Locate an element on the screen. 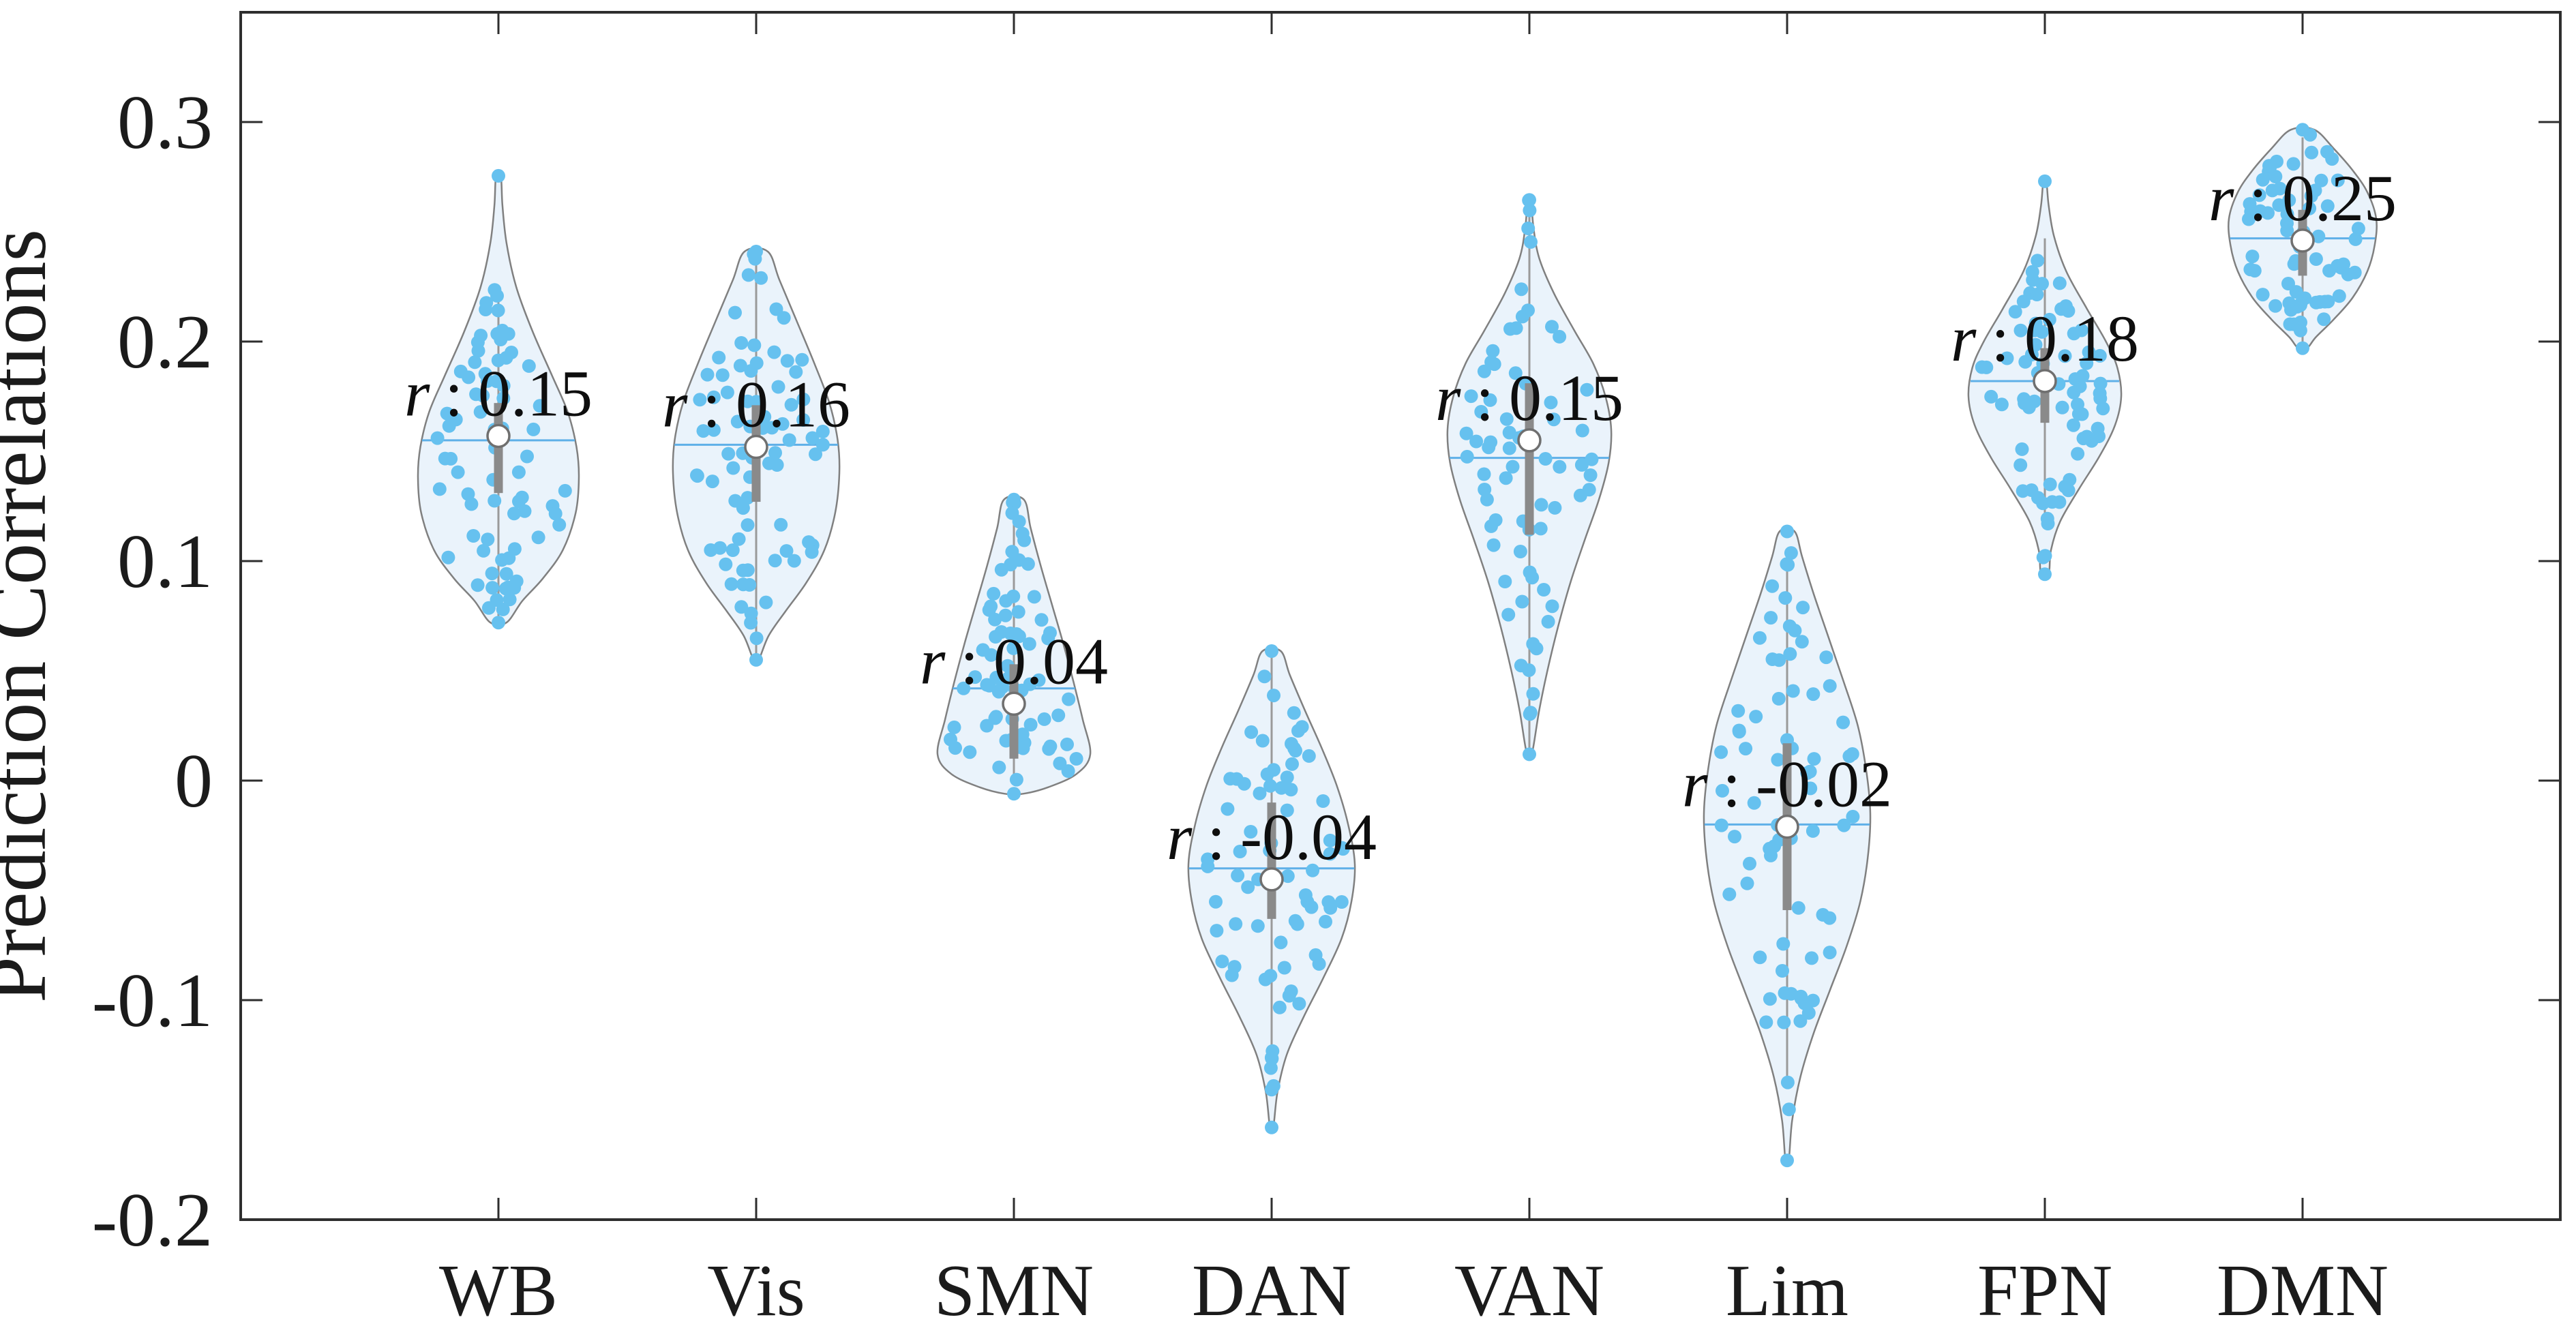 This screenshot has height=1326, width=2576. violin-Vis: r:0.16 is located at coordinates (756, 456).